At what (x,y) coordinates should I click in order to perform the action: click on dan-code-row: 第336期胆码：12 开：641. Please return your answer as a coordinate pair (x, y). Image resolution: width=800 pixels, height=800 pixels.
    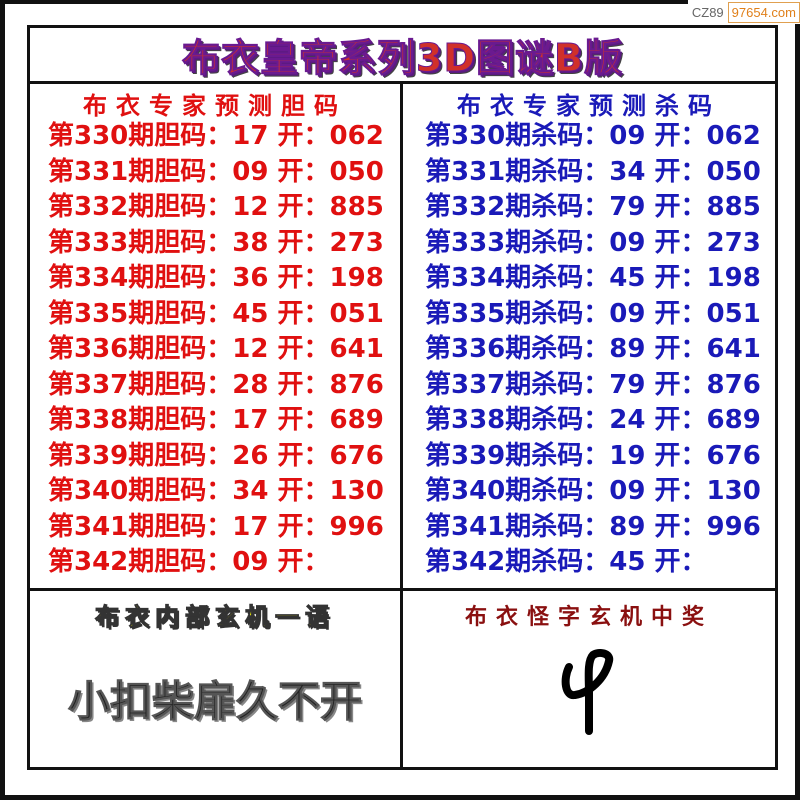
    Looking at the image, I should click on (216, 349).